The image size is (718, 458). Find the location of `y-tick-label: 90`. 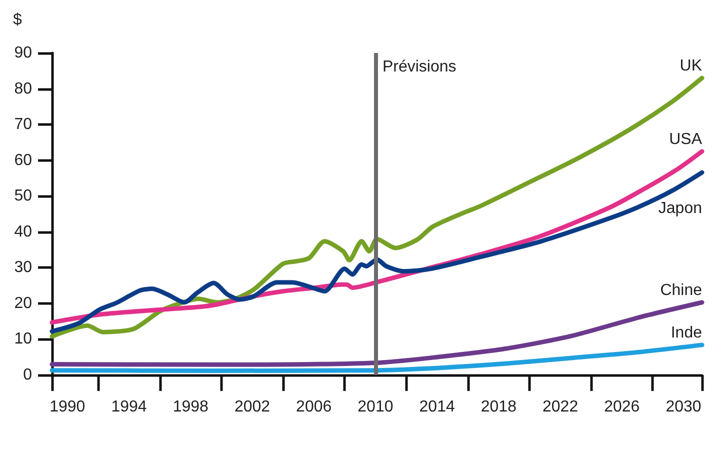

y-tick-label: 90 is located at coordinates (23, 53).